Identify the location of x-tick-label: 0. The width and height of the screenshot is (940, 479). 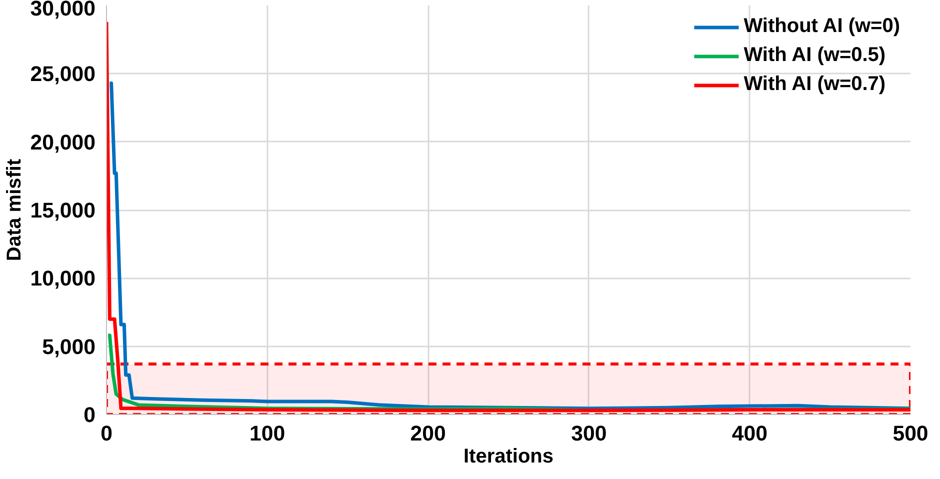
(106, 434).